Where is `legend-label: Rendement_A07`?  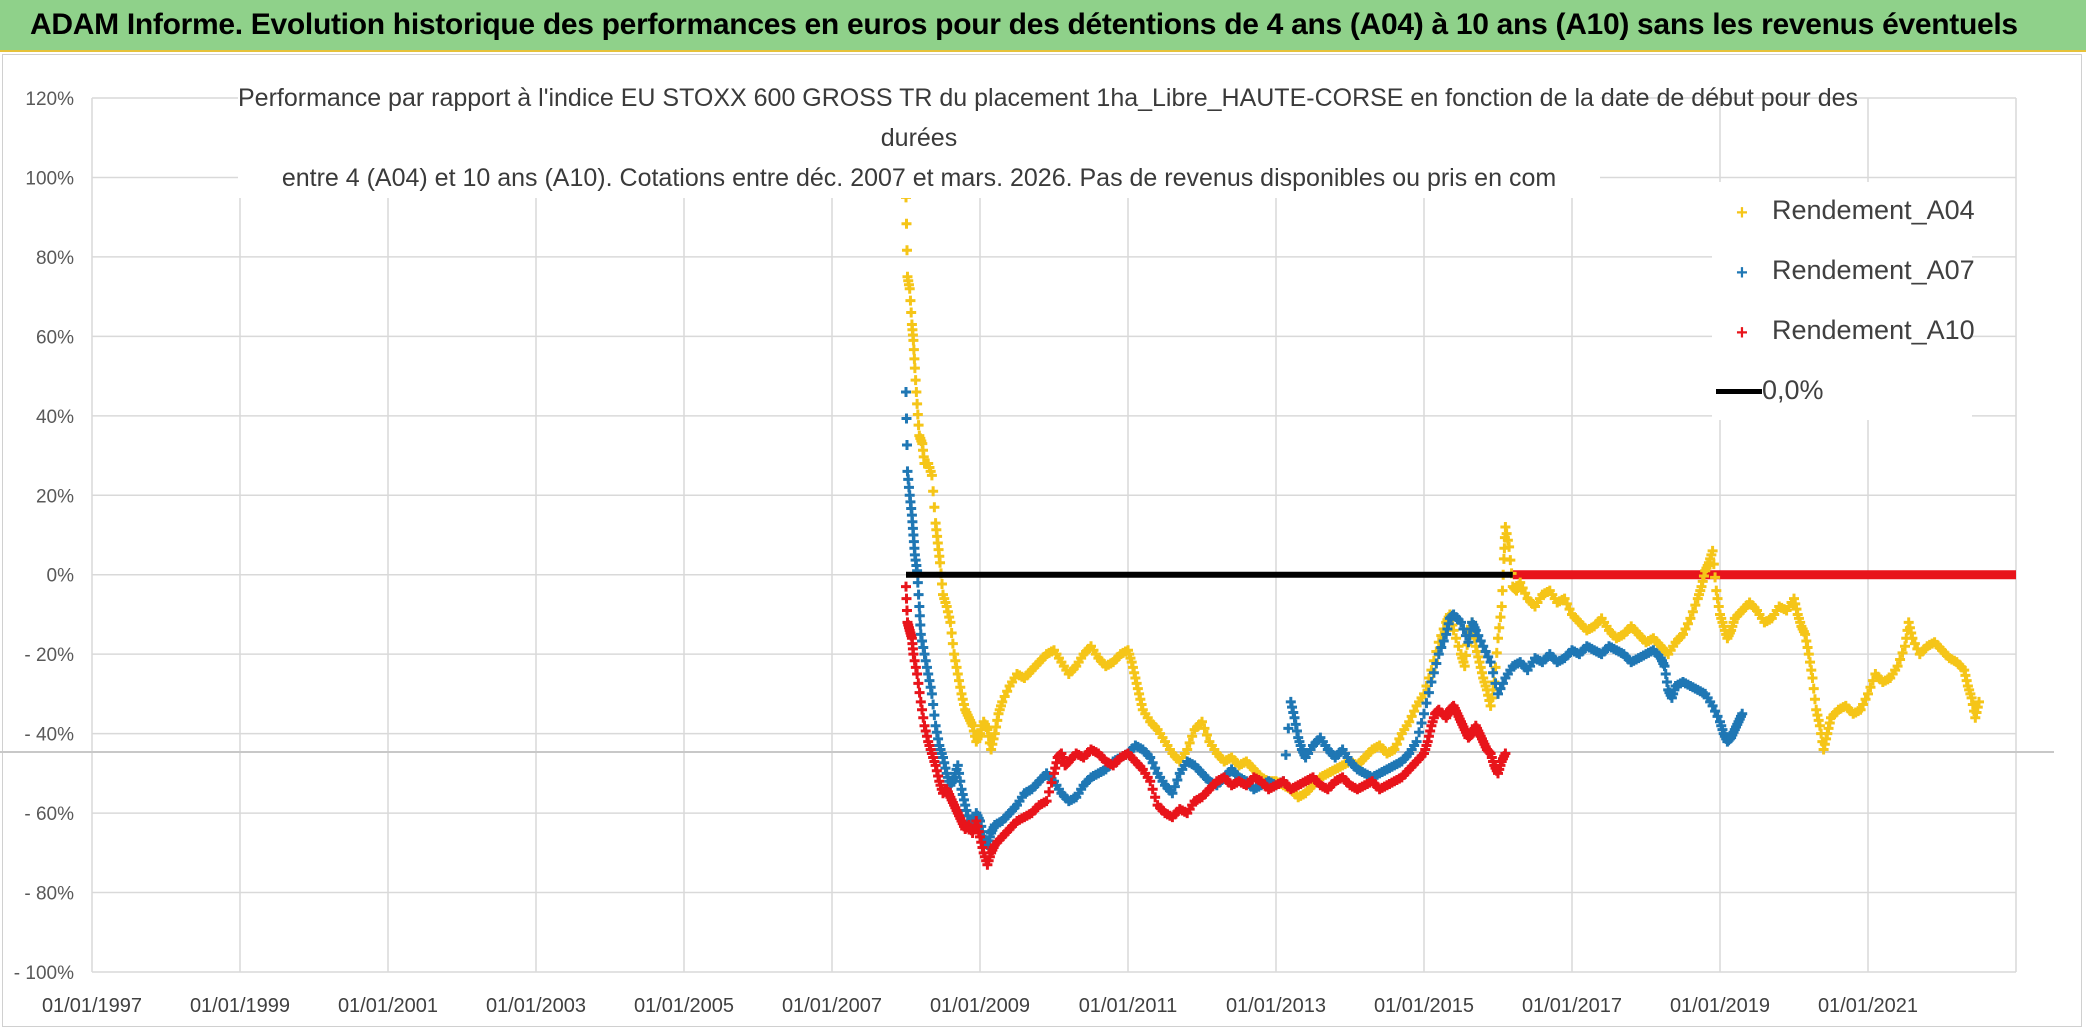 legend-label: Rendement_A07 is located at coordinates (1873, 270).